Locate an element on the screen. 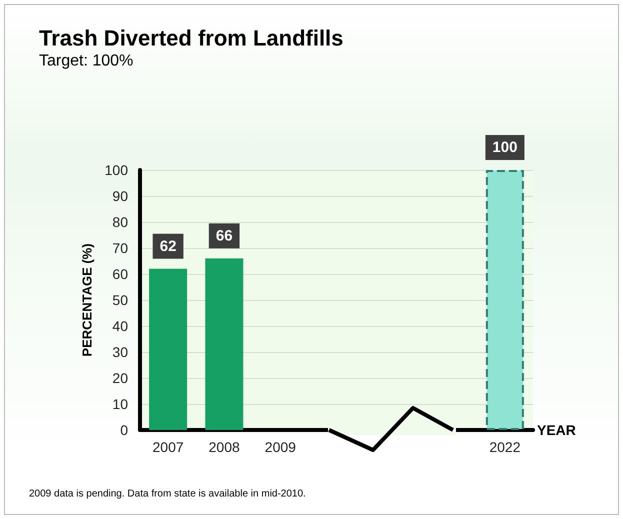 The height and width of the screenshot is (519, 623). y-tick-label: 90 is located at coordinates (120, 196).